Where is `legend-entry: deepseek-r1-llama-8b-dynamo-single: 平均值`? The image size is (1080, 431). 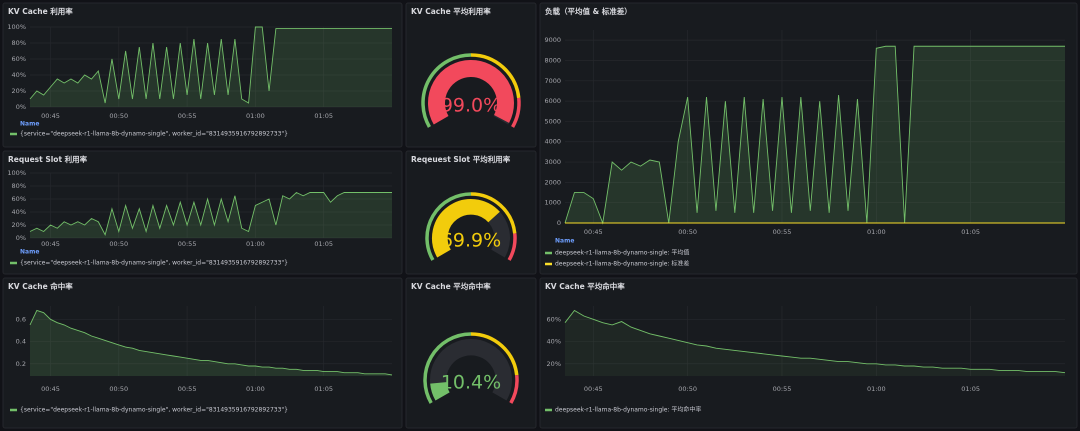 legend-entry: deepseek-r1-llama-8b-dynamo-single: 平均值 is located at coordinates (622, 253).